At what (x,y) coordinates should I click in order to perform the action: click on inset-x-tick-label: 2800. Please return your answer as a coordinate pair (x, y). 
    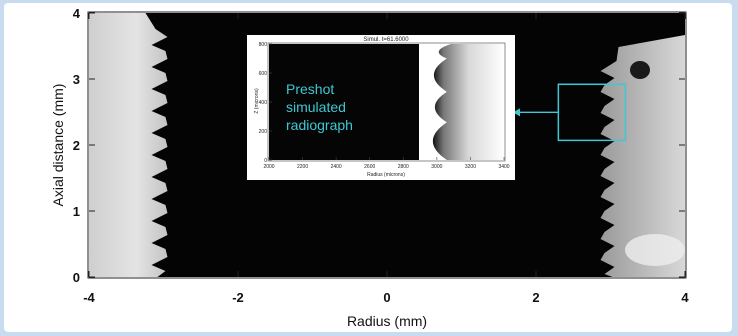
    Looking at the image, I should click on (403, 167).